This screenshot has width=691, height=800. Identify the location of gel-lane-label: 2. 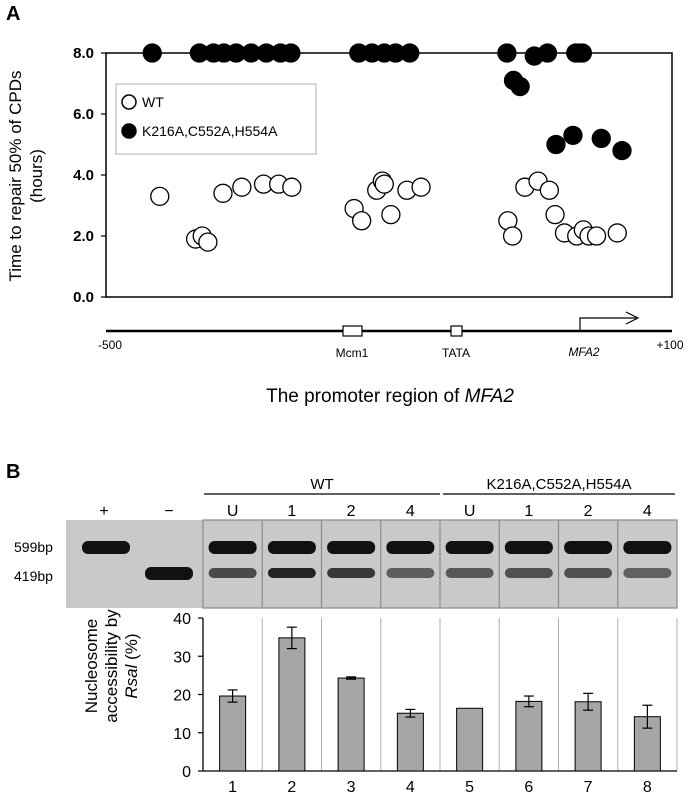
(351, 511).